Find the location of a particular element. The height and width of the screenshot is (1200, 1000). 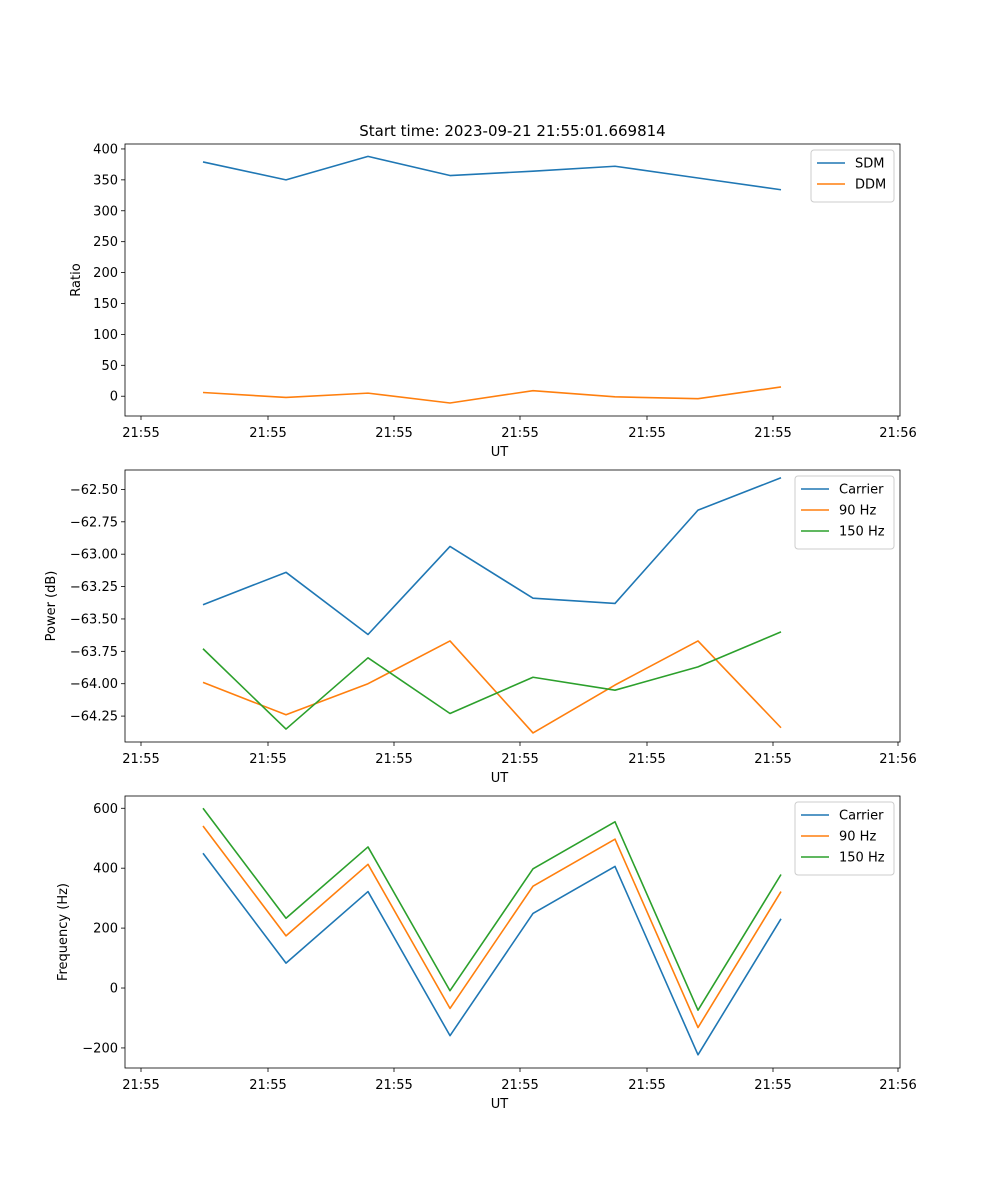

y-tick-label: 250 is located at coordinates (105, 242).